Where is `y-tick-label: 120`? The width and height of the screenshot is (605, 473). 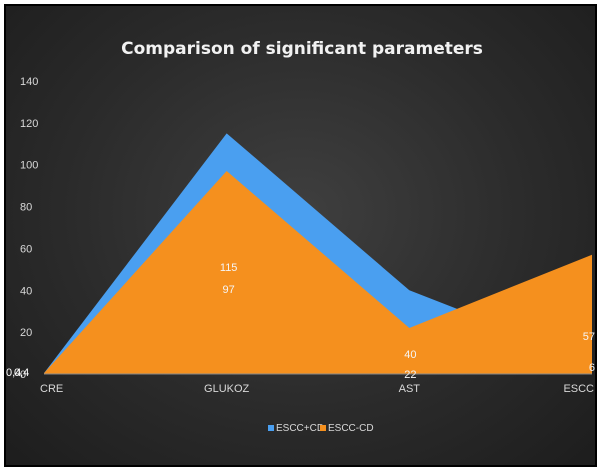 y-tick-label: 120 is located at coordinates (29, 124).